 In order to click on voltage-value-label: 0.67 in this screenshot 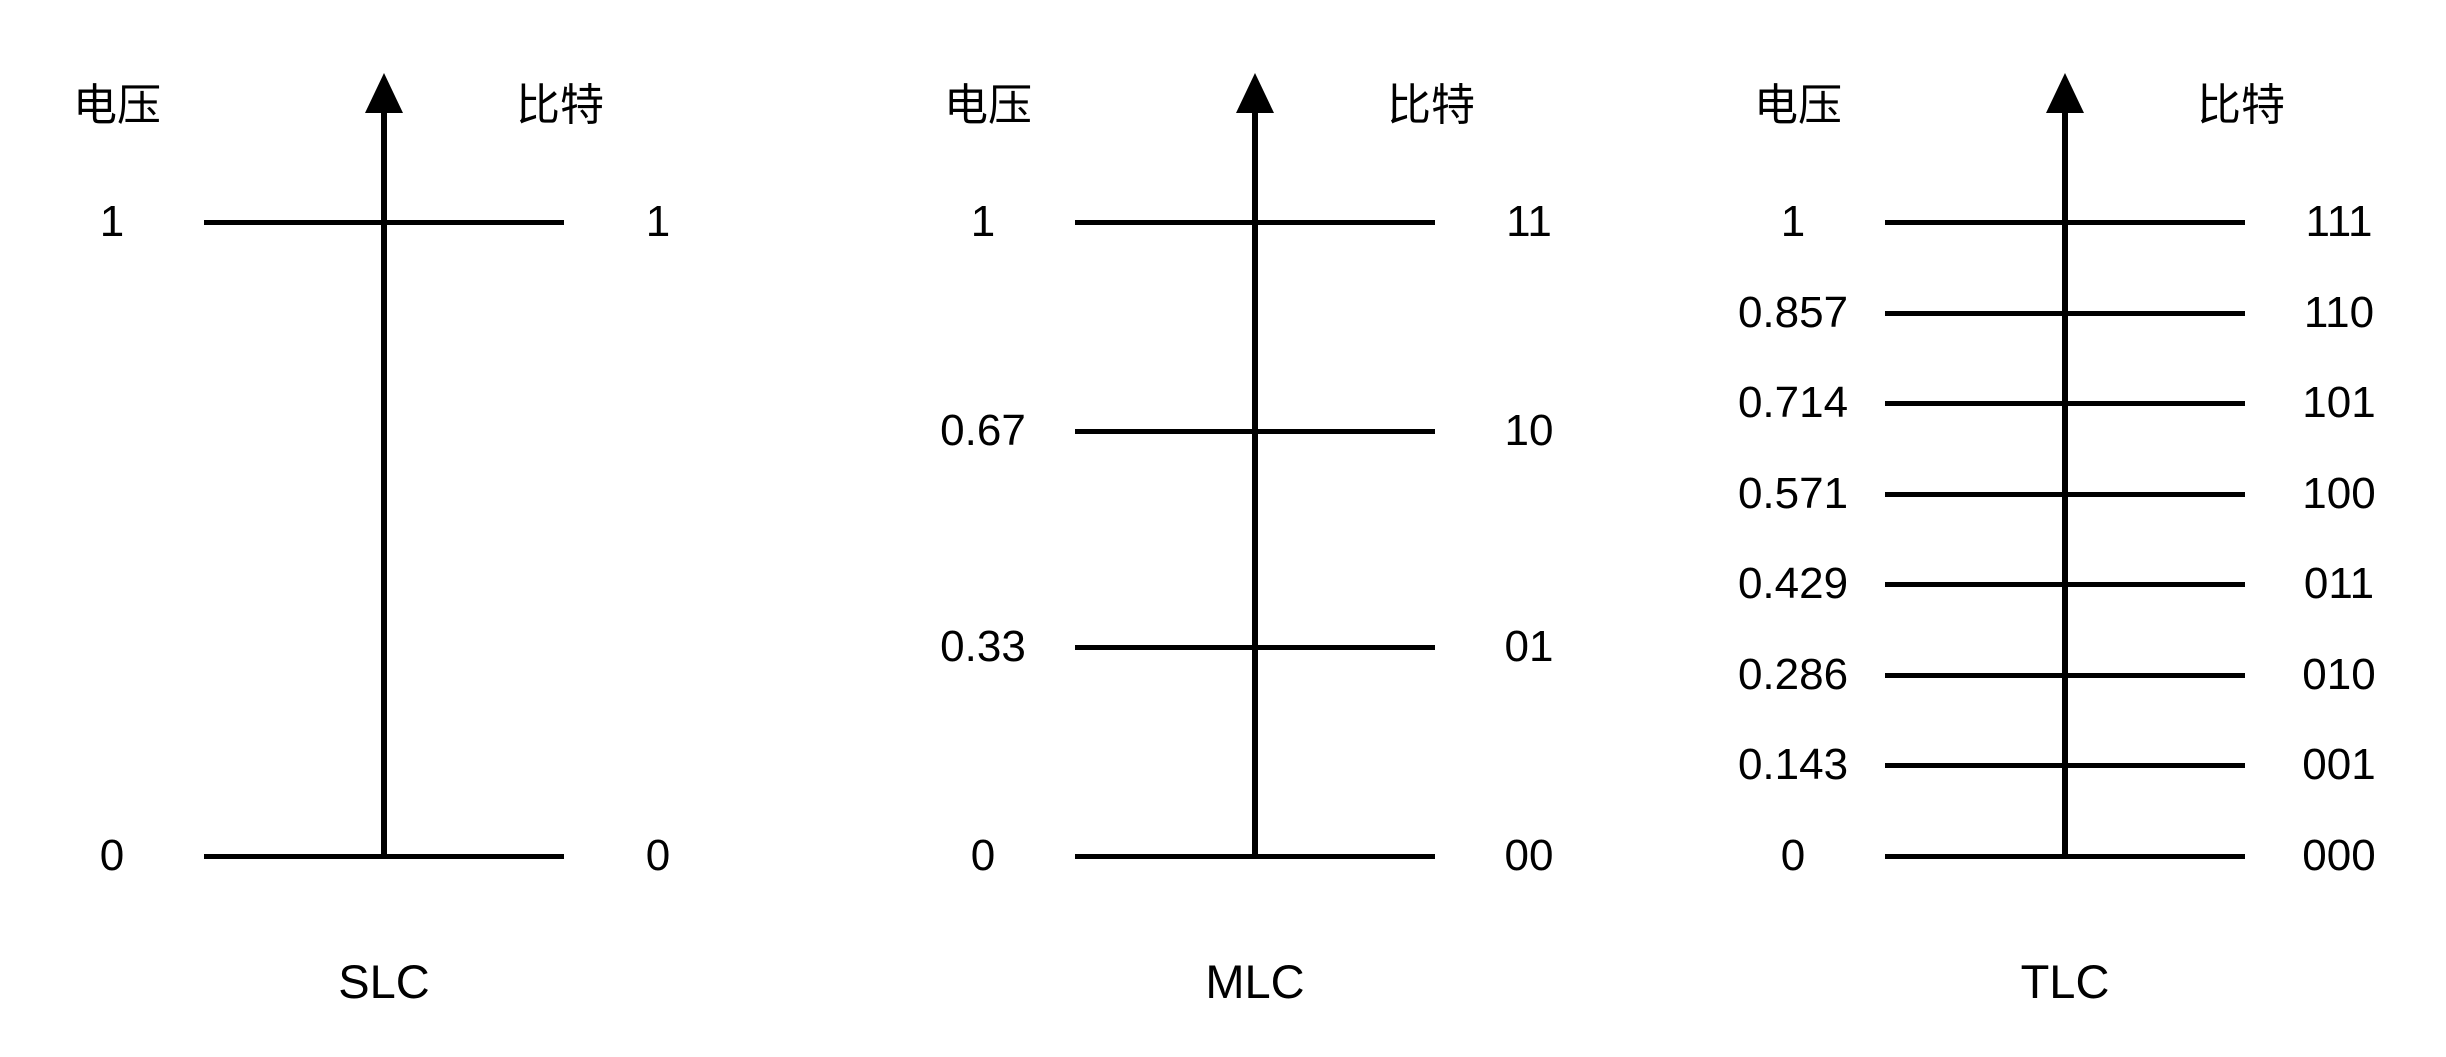, I will do `click(983, 430)`.